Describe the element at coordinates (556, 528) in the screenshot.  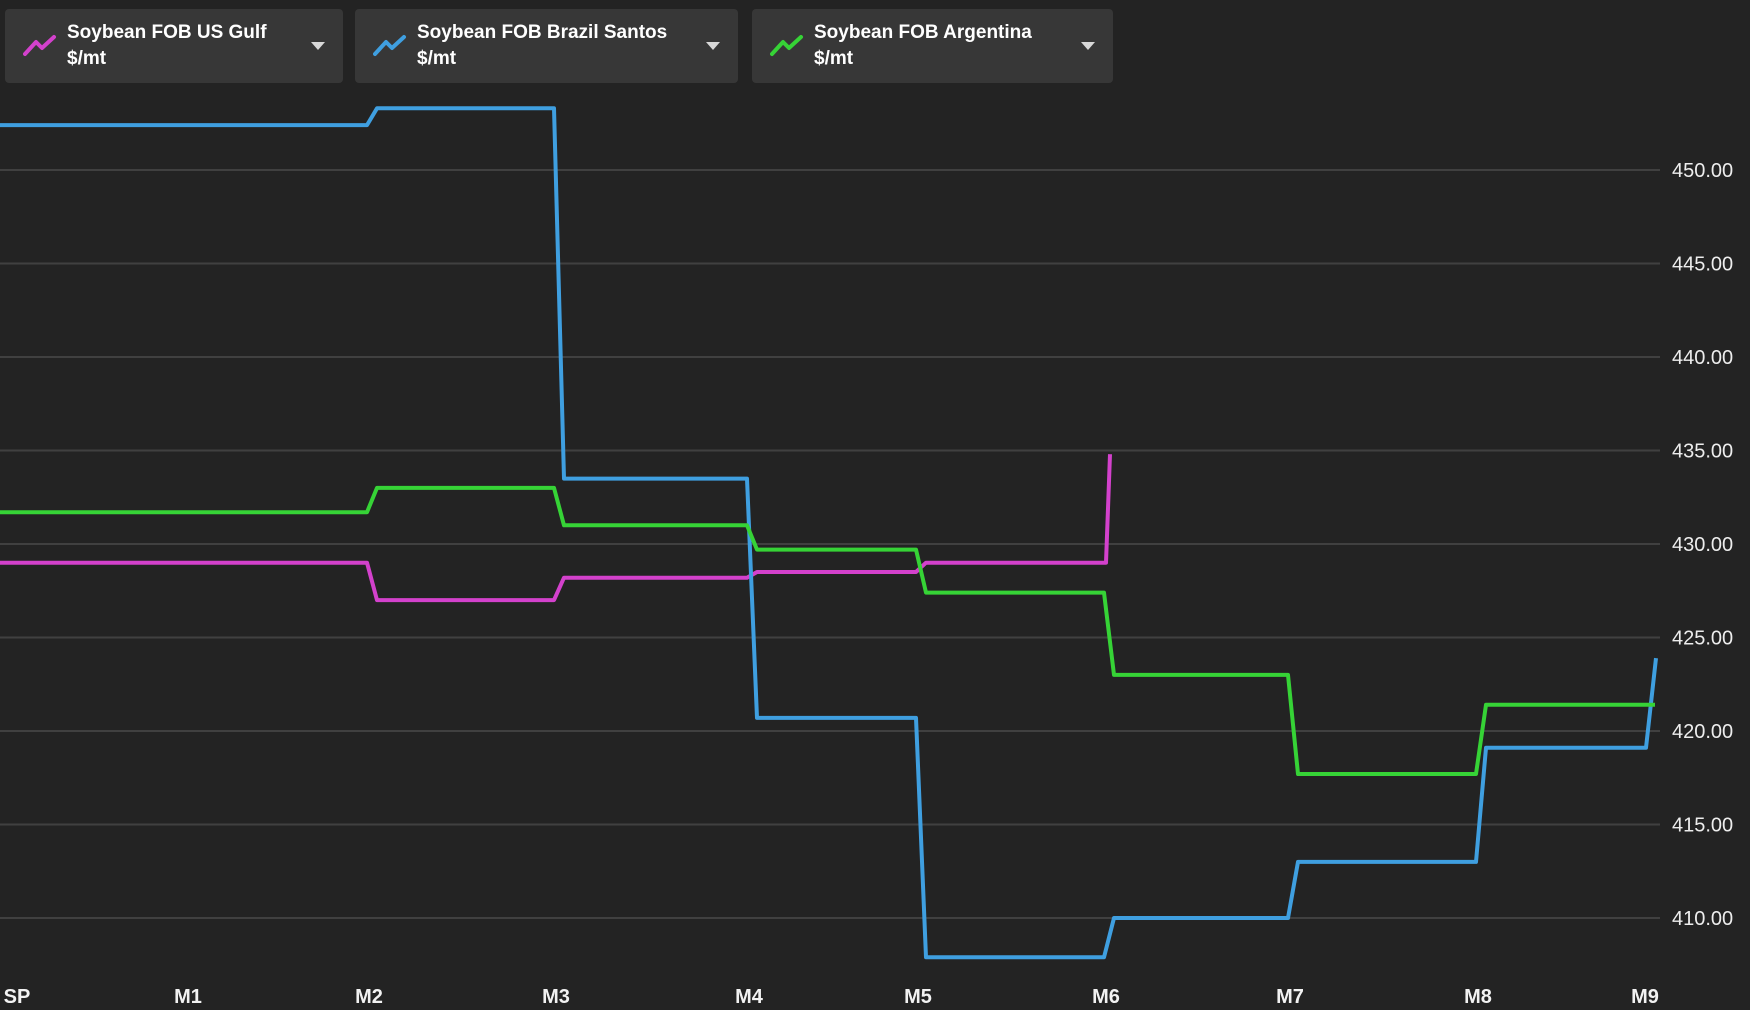
I see `series-line-soybean-fob-us-gulf-mt` at that location.